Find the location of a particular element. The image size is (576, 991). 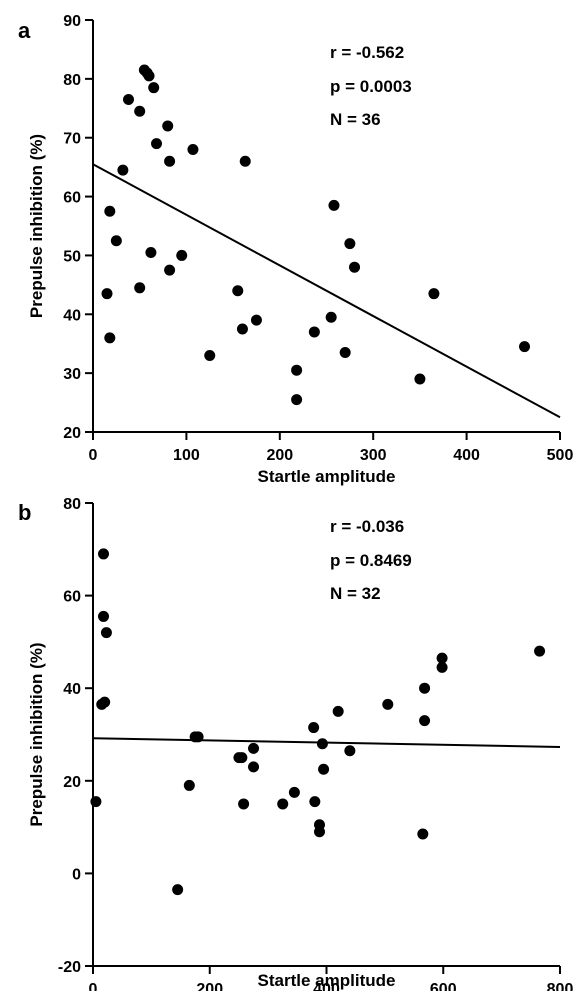

y-tick-label: 50 is located at coordinates (72, 256).